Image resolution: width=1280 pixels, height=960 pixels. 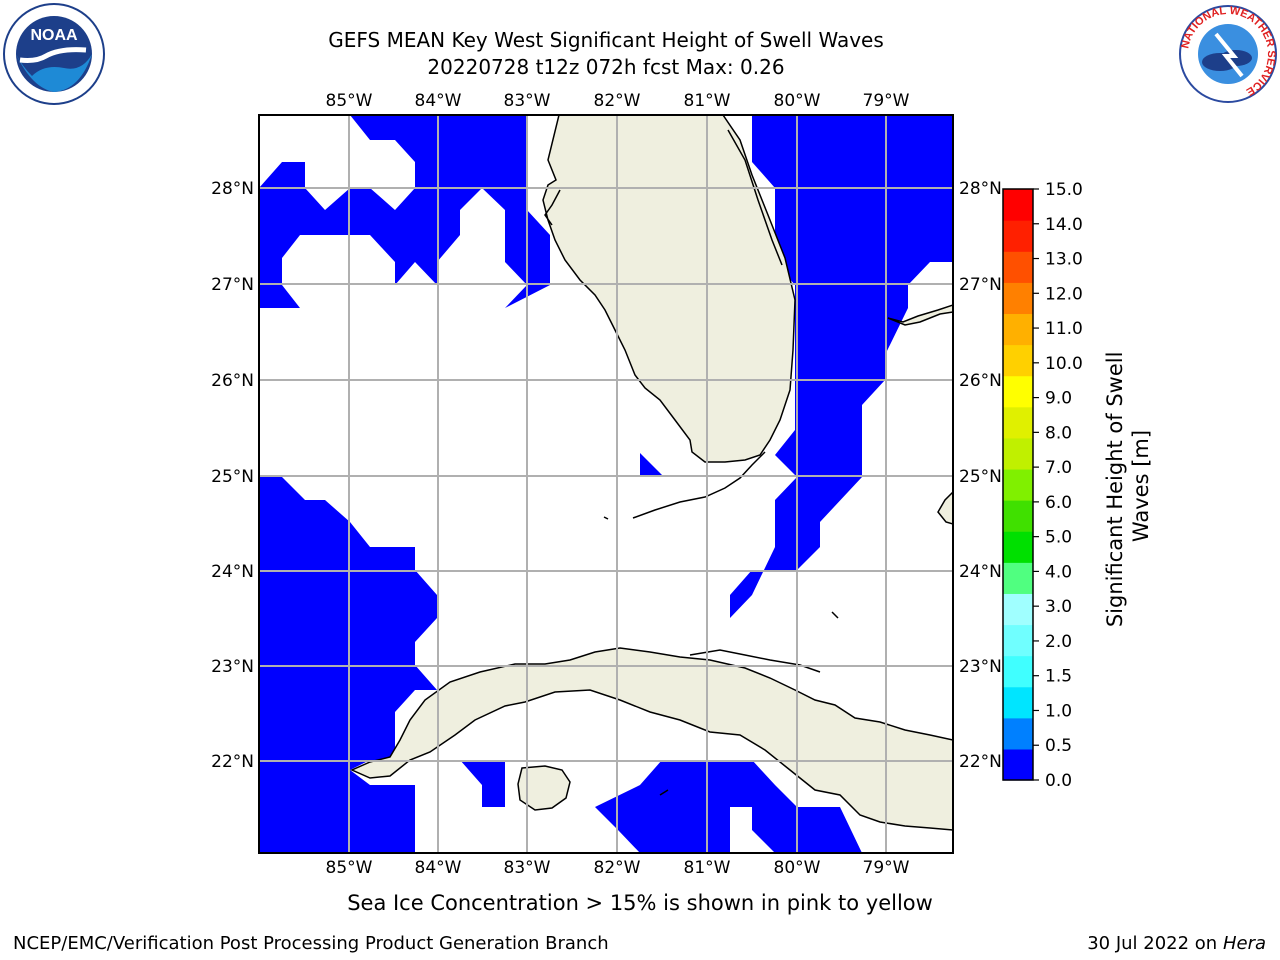 What do you see at coordinates (1058, 677) in the screenshot?
I see `colorbar-tick-label: 1.5` at bounding box center [1058, 677].